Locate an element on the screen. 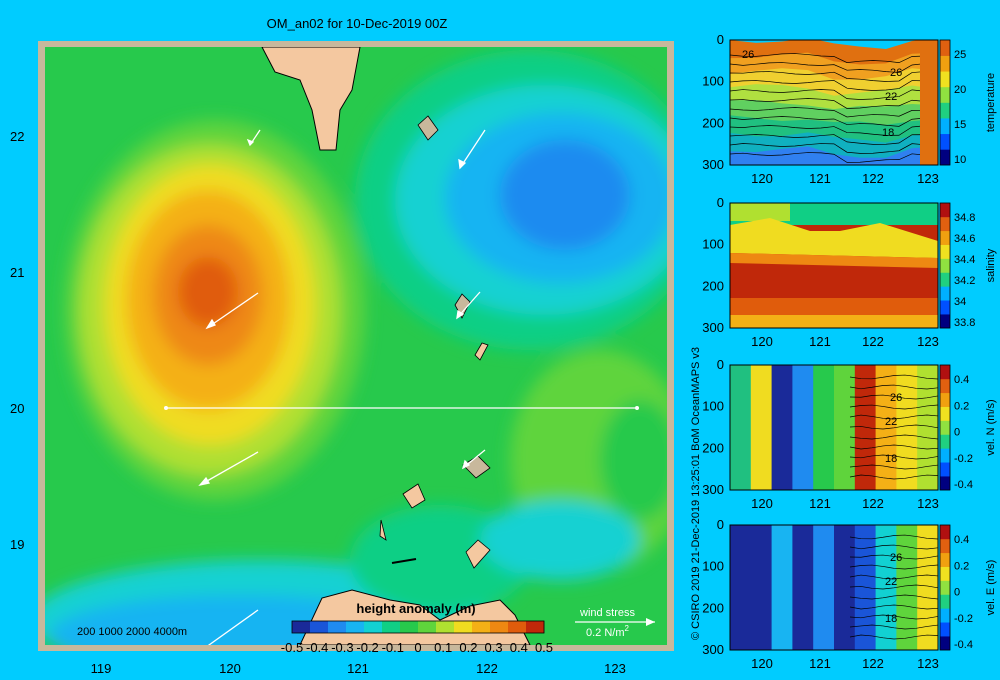 The height and width of the screenshot is (680, 1000). colorbar-tick-label: -0.1 is located at coordinates (393, 647).